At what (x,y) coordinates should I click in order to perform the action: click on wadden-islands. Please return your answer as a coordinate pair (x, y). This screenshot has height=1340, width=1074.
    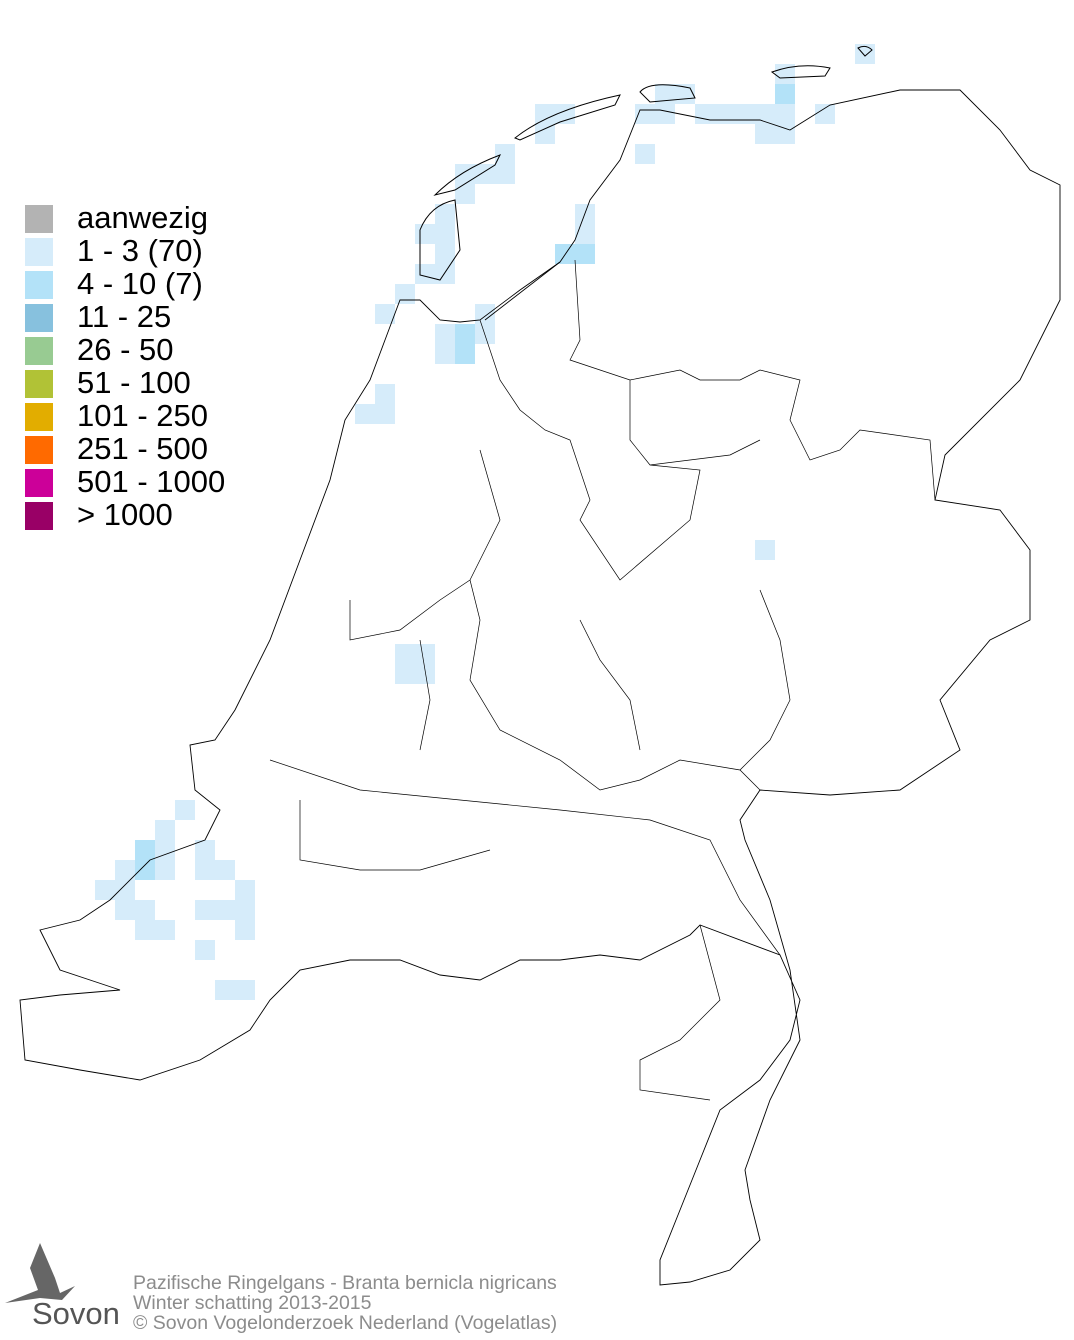
    Looking at the image, I should click on (646, 163).